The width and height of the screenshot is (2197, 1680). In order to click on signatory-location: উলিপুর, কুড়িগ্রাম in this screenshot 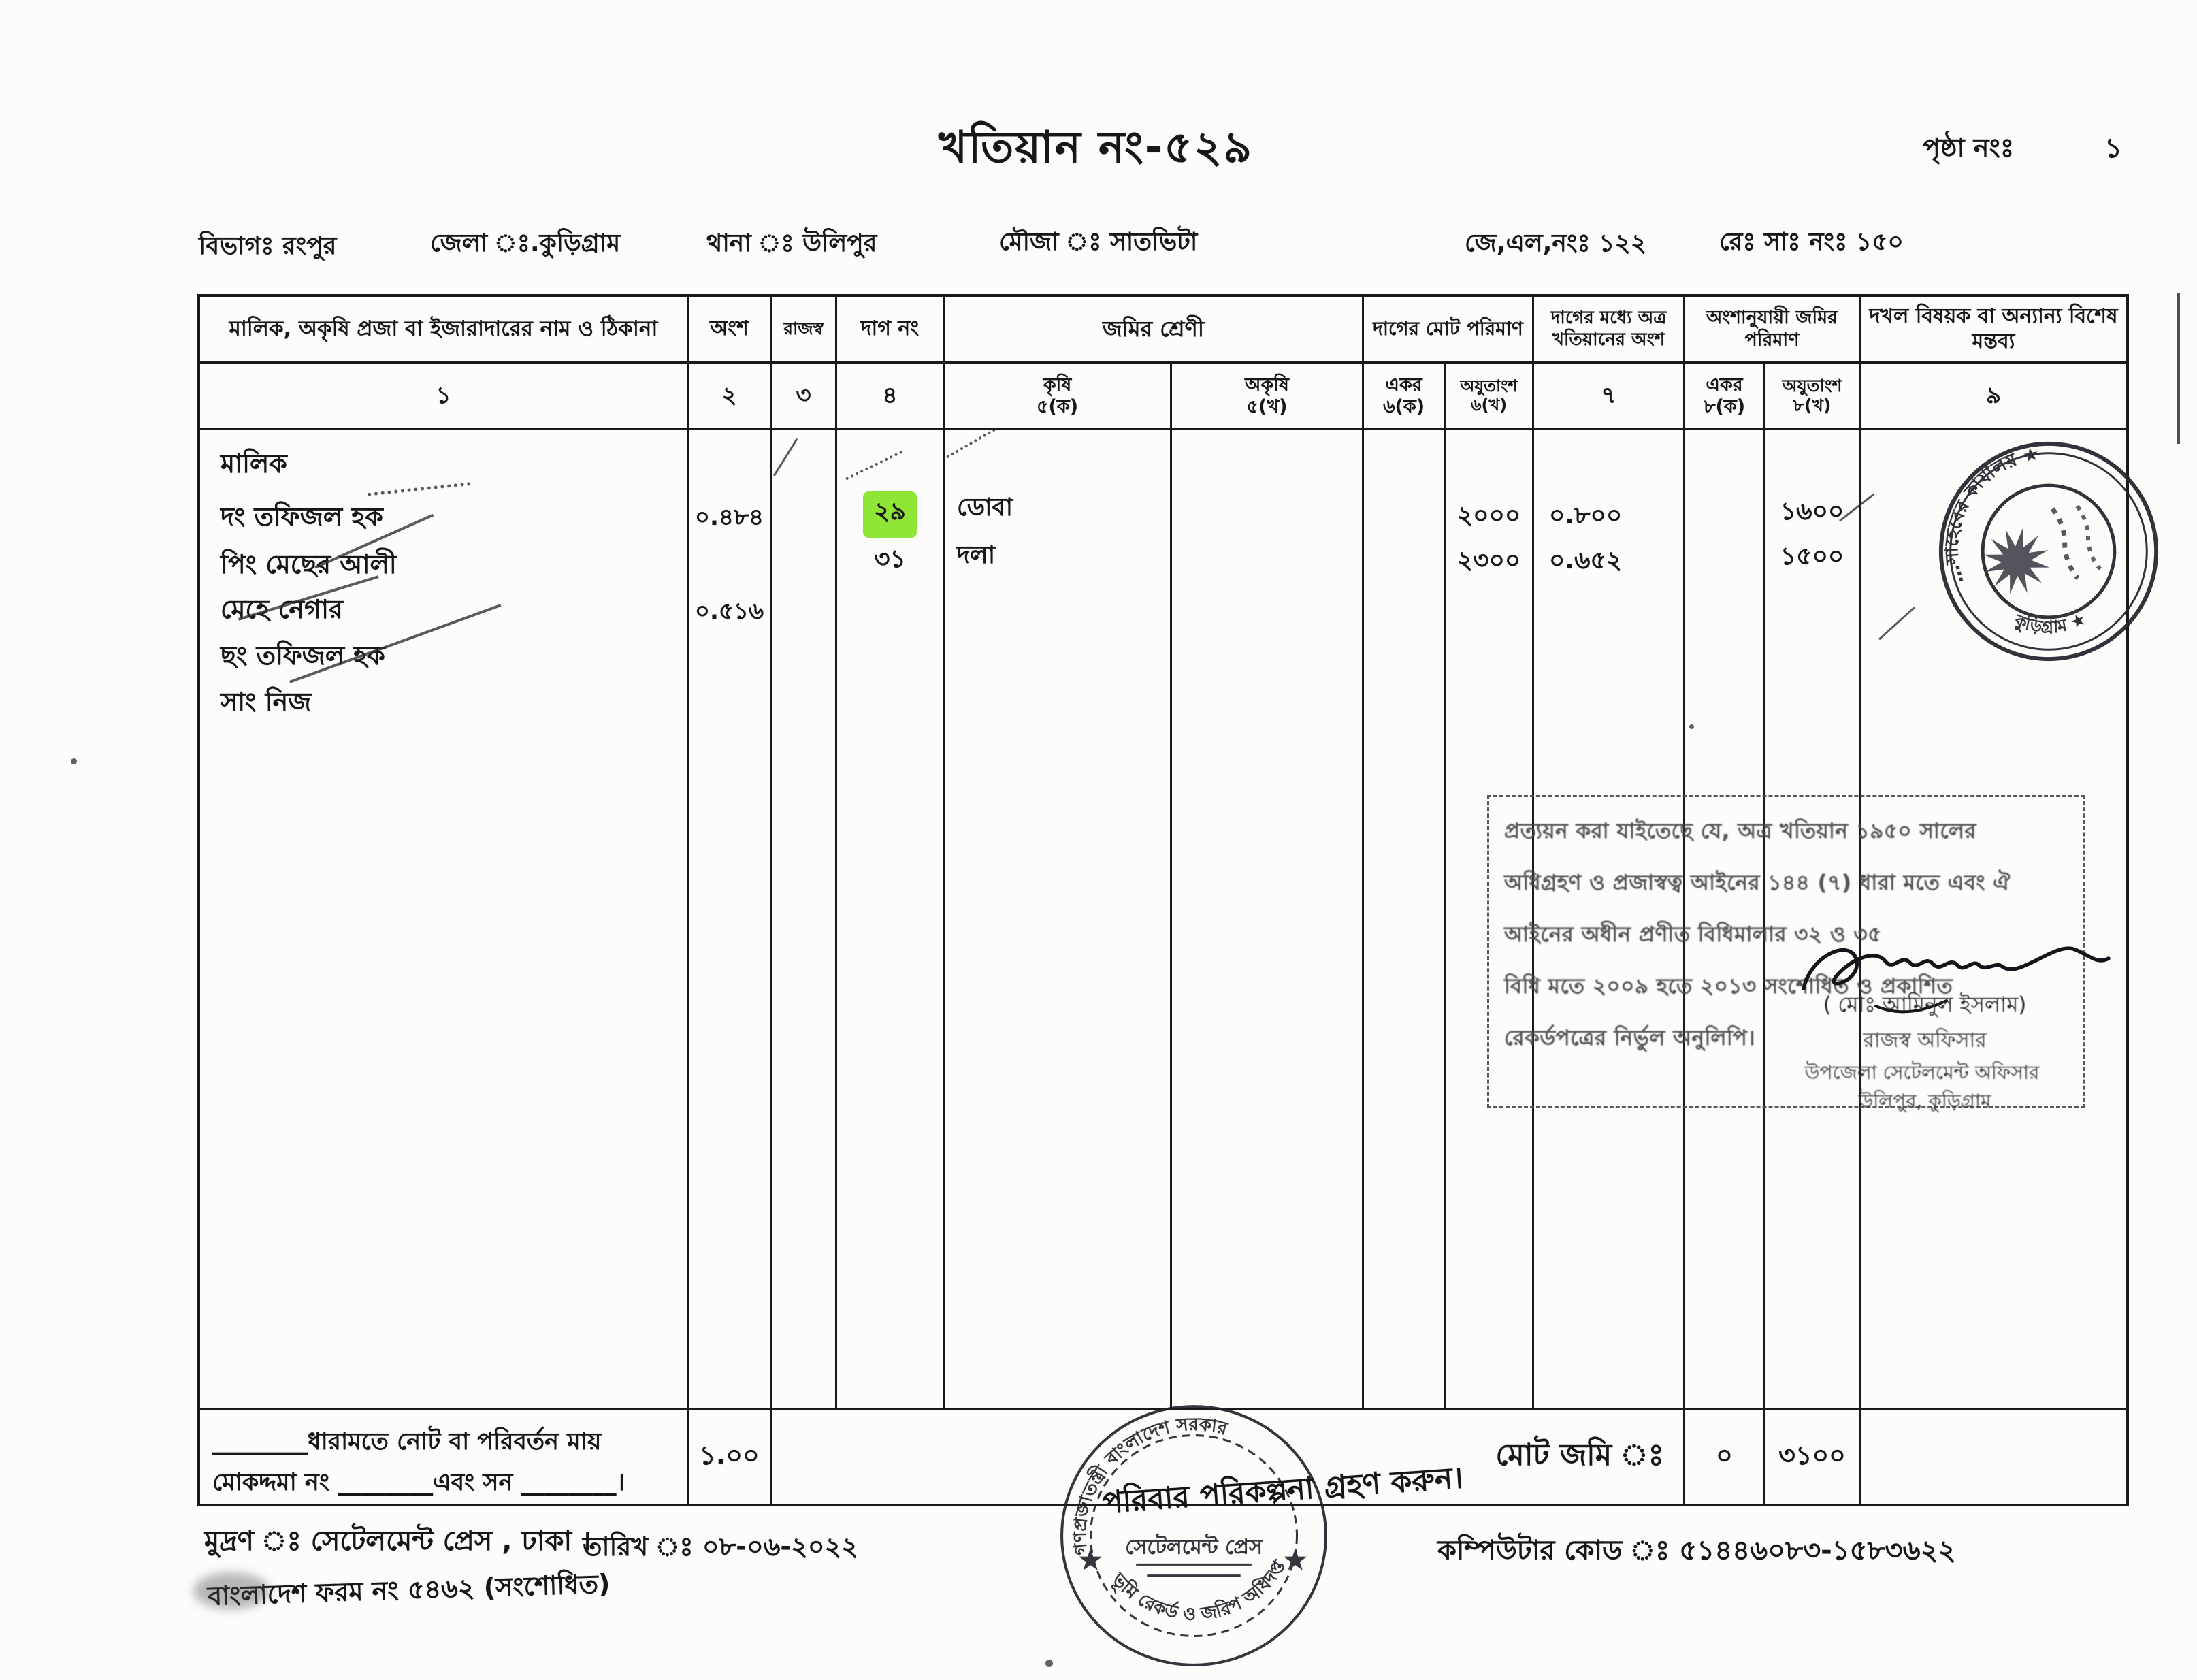, I will do `click(1925, 1101)`.